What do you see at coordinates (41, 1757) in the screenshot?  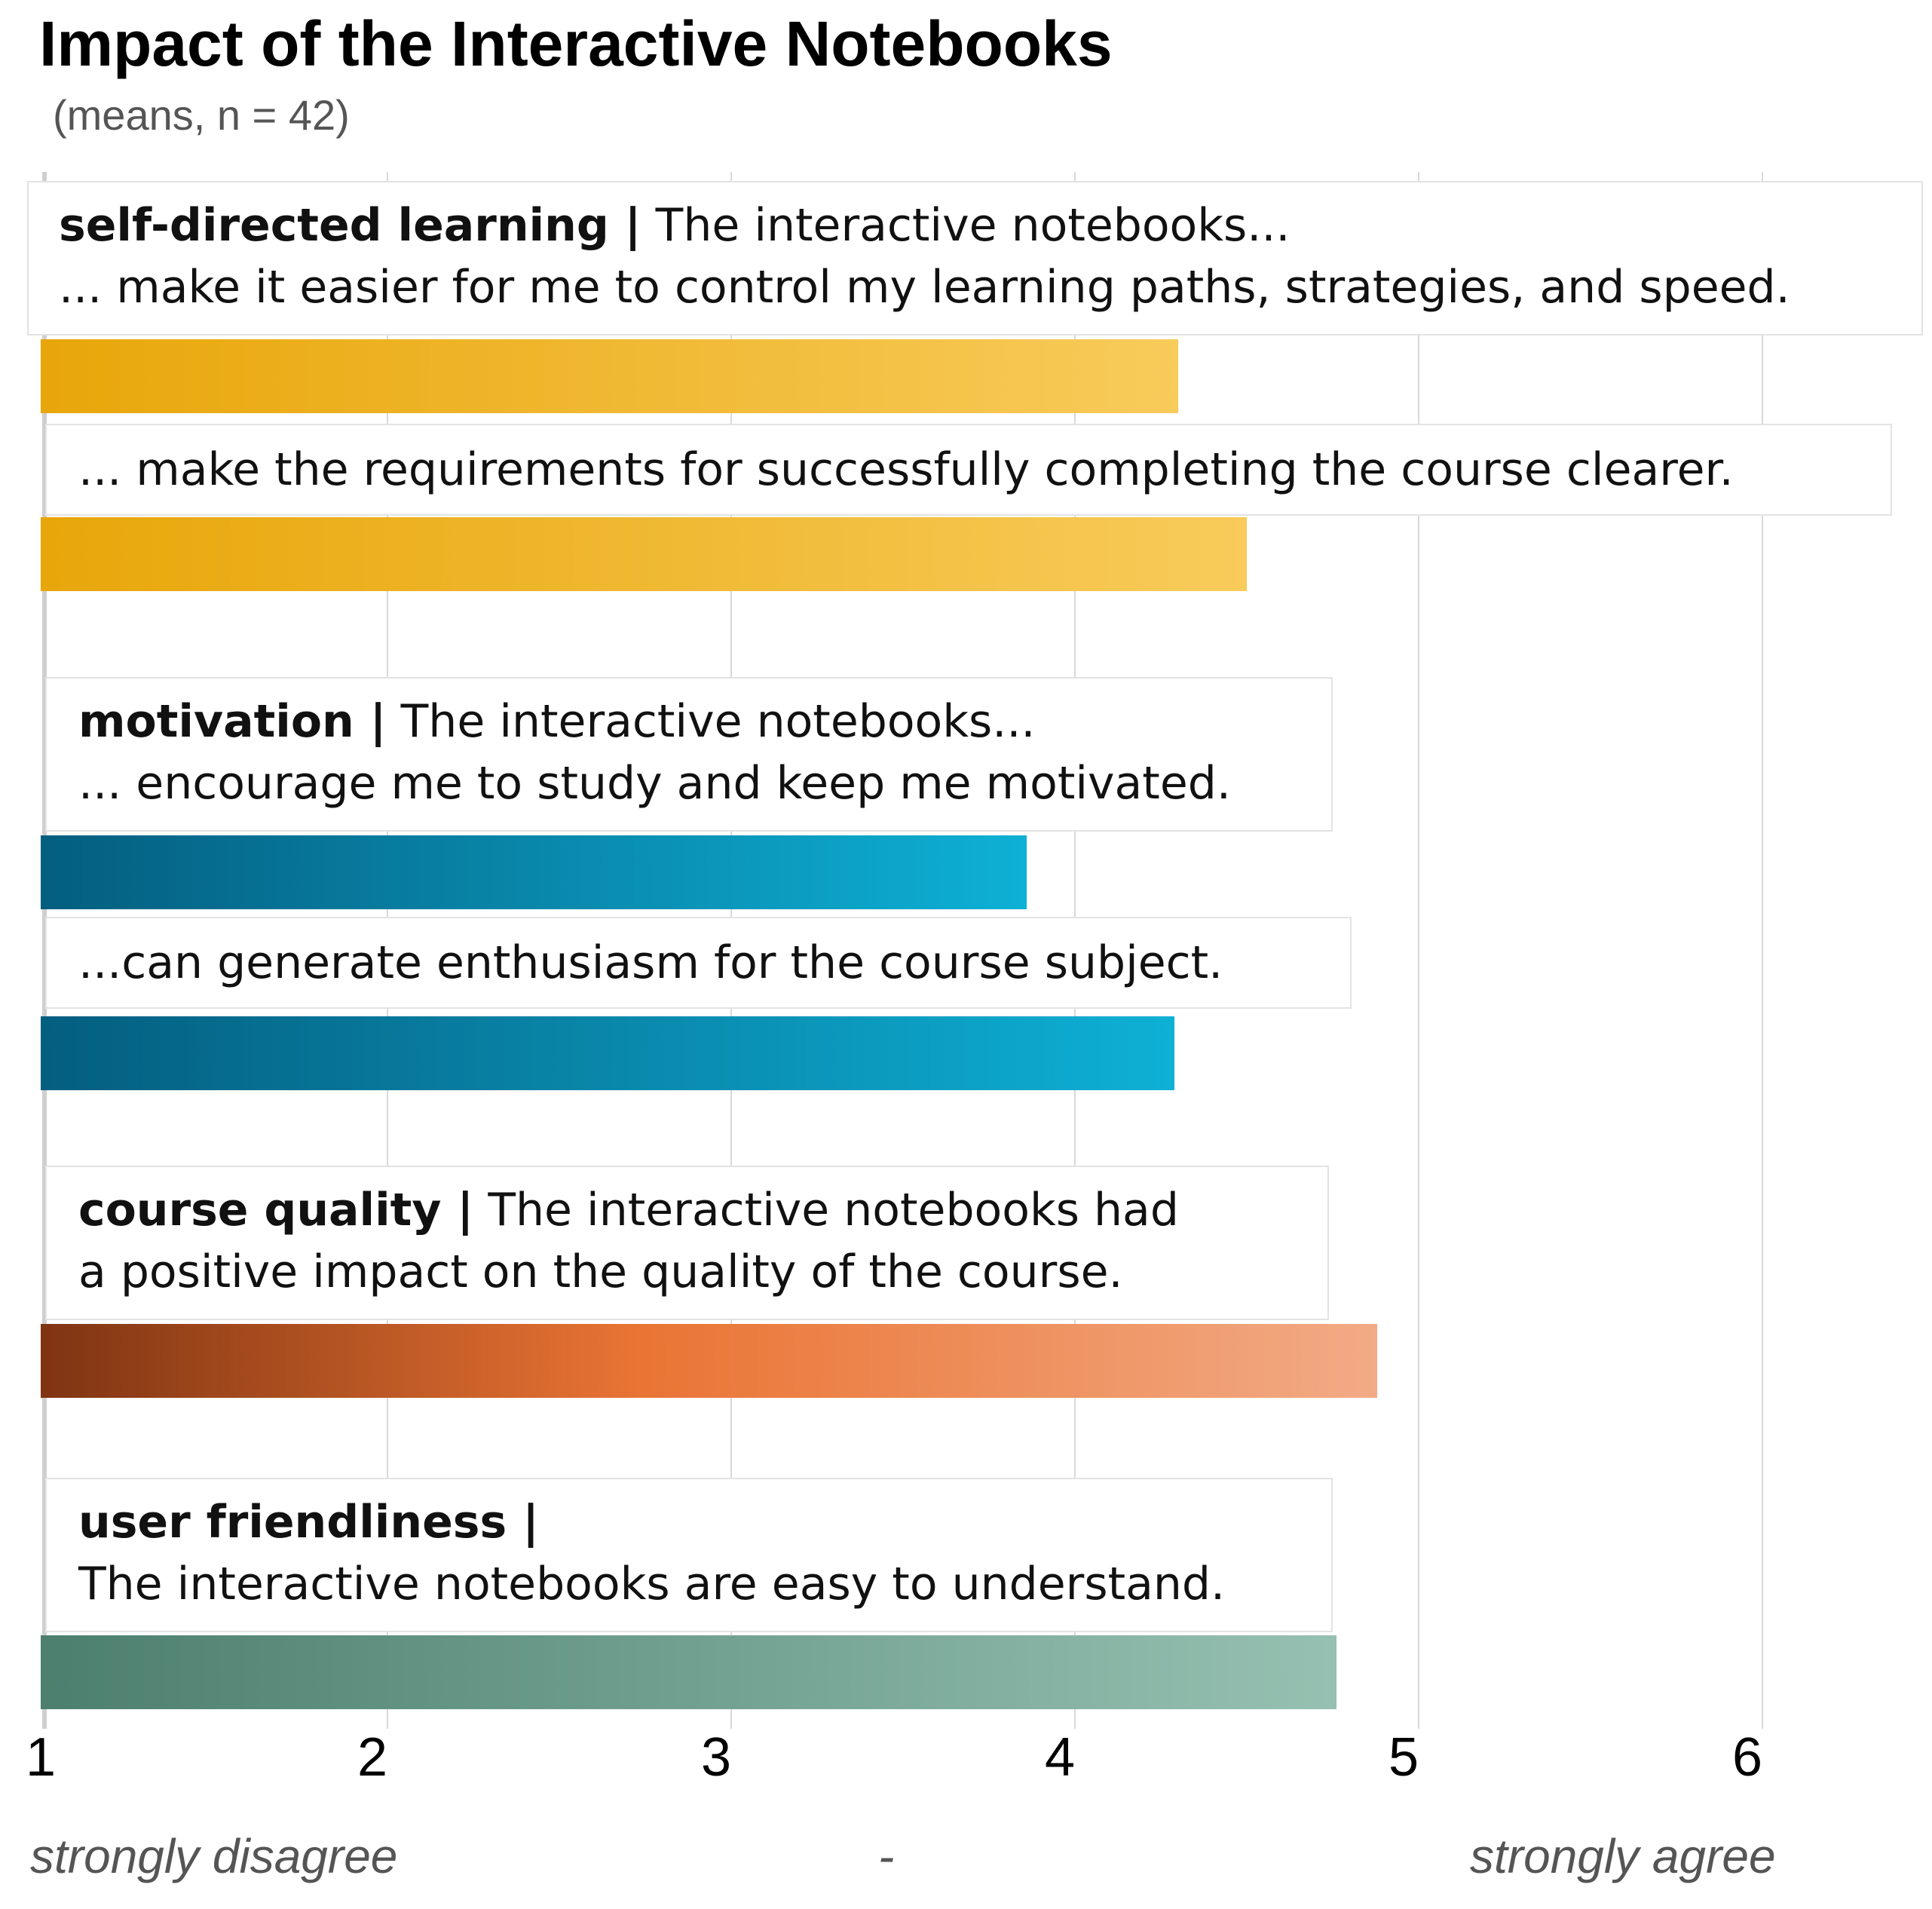 I see `x-tick-label: 1` at bounding box center [41, 1757].